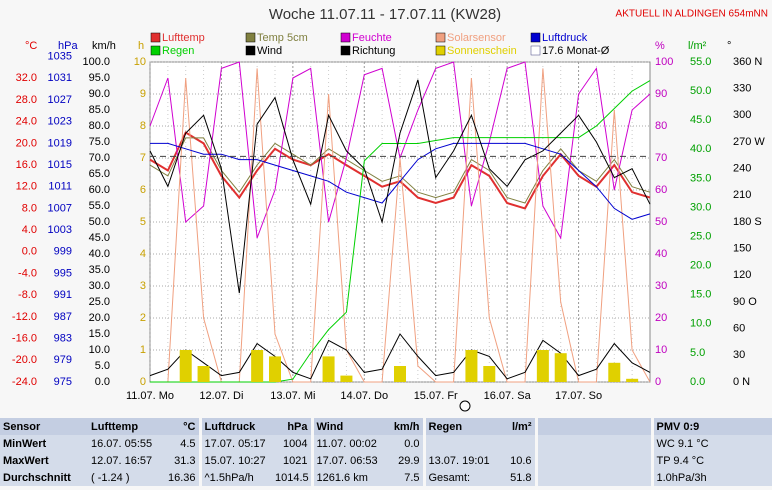  What do you see at coordinates (697, 46) in the screenshot?
I see `axis-title: l/m²` at bounding box center [697, 46].